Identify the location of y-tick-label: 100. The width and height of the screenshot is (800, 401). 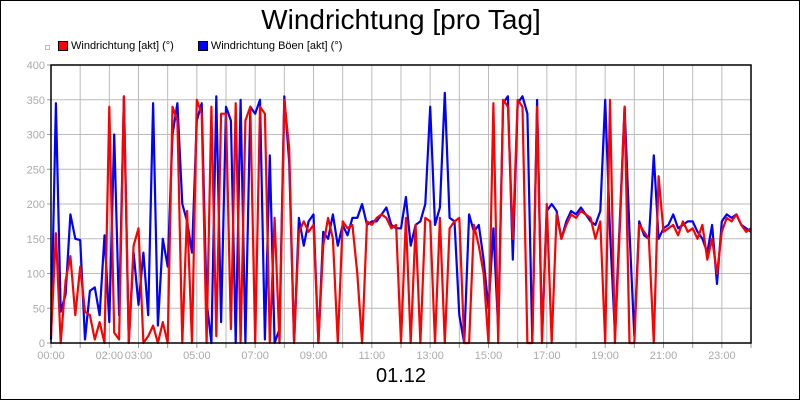
(36, 275).